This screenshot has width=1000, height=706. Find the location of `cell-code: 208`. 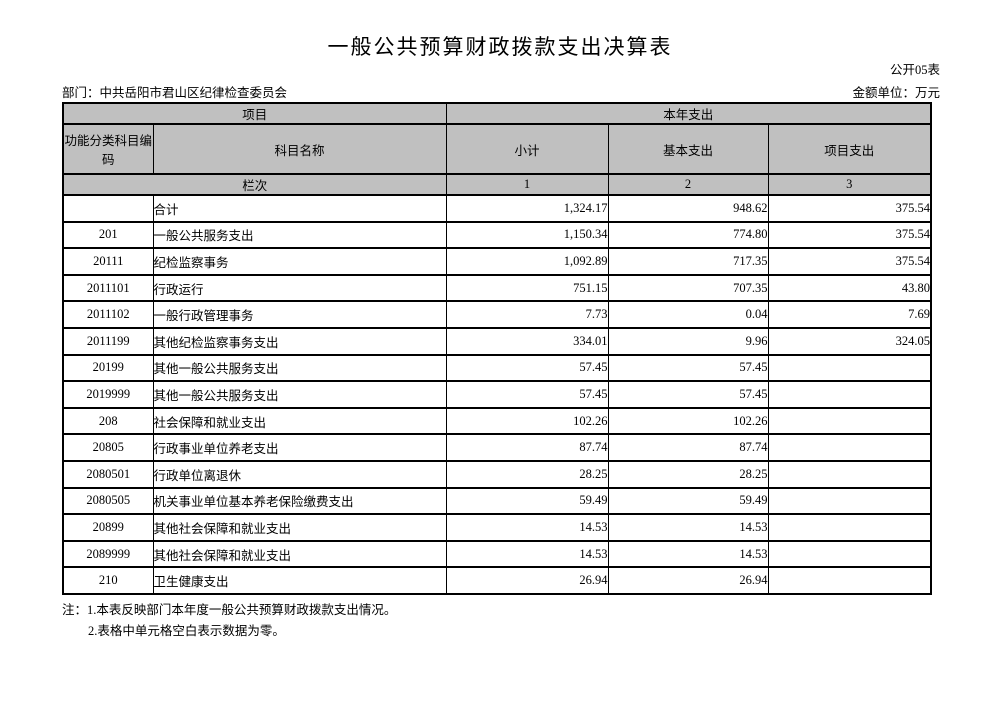

cell-code: 208 is located at coordinates (108, 421).